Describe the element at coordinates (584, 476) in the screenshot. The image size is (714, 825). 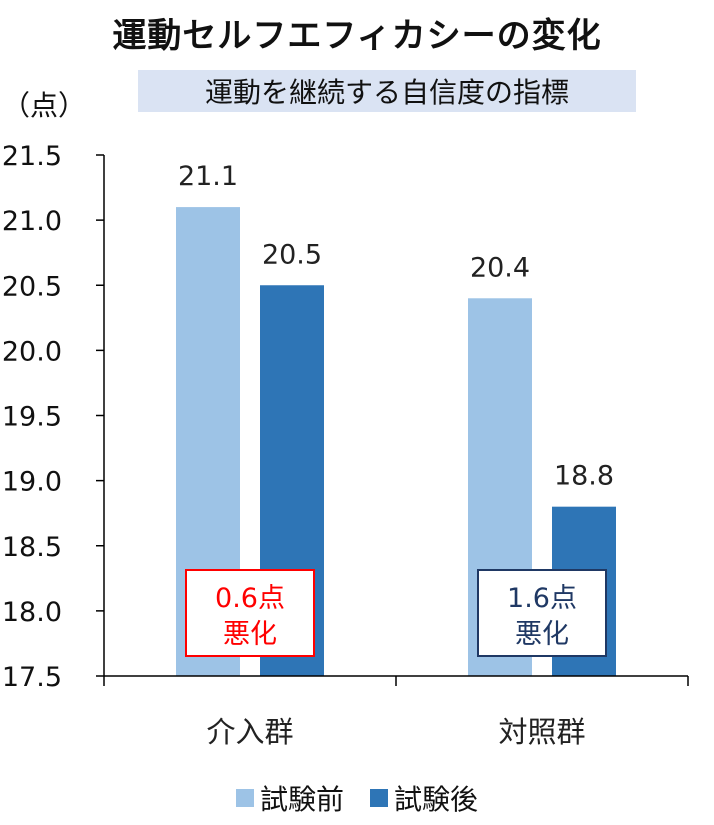
I see `data-label: 18.8` at that location.